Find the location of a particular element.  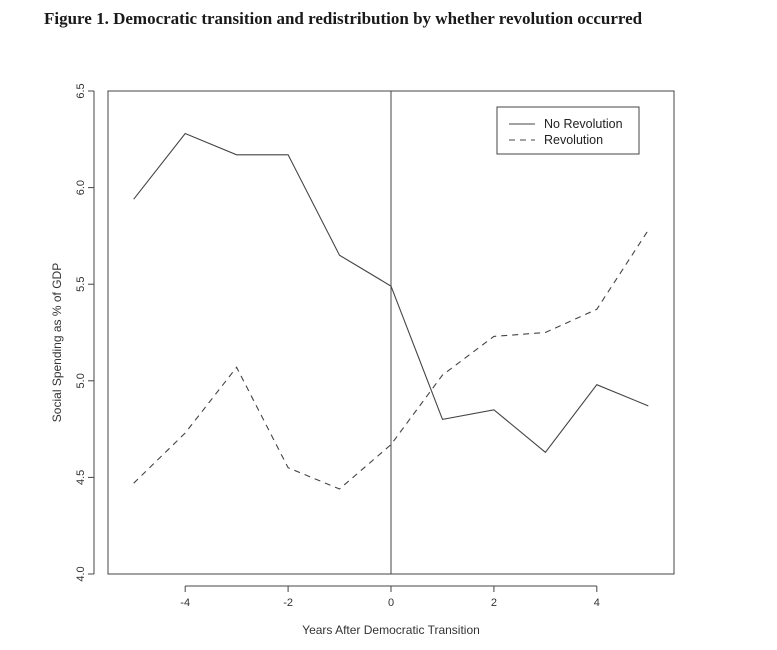

x-tick-label: -2 is located at coordinates (288, 603).